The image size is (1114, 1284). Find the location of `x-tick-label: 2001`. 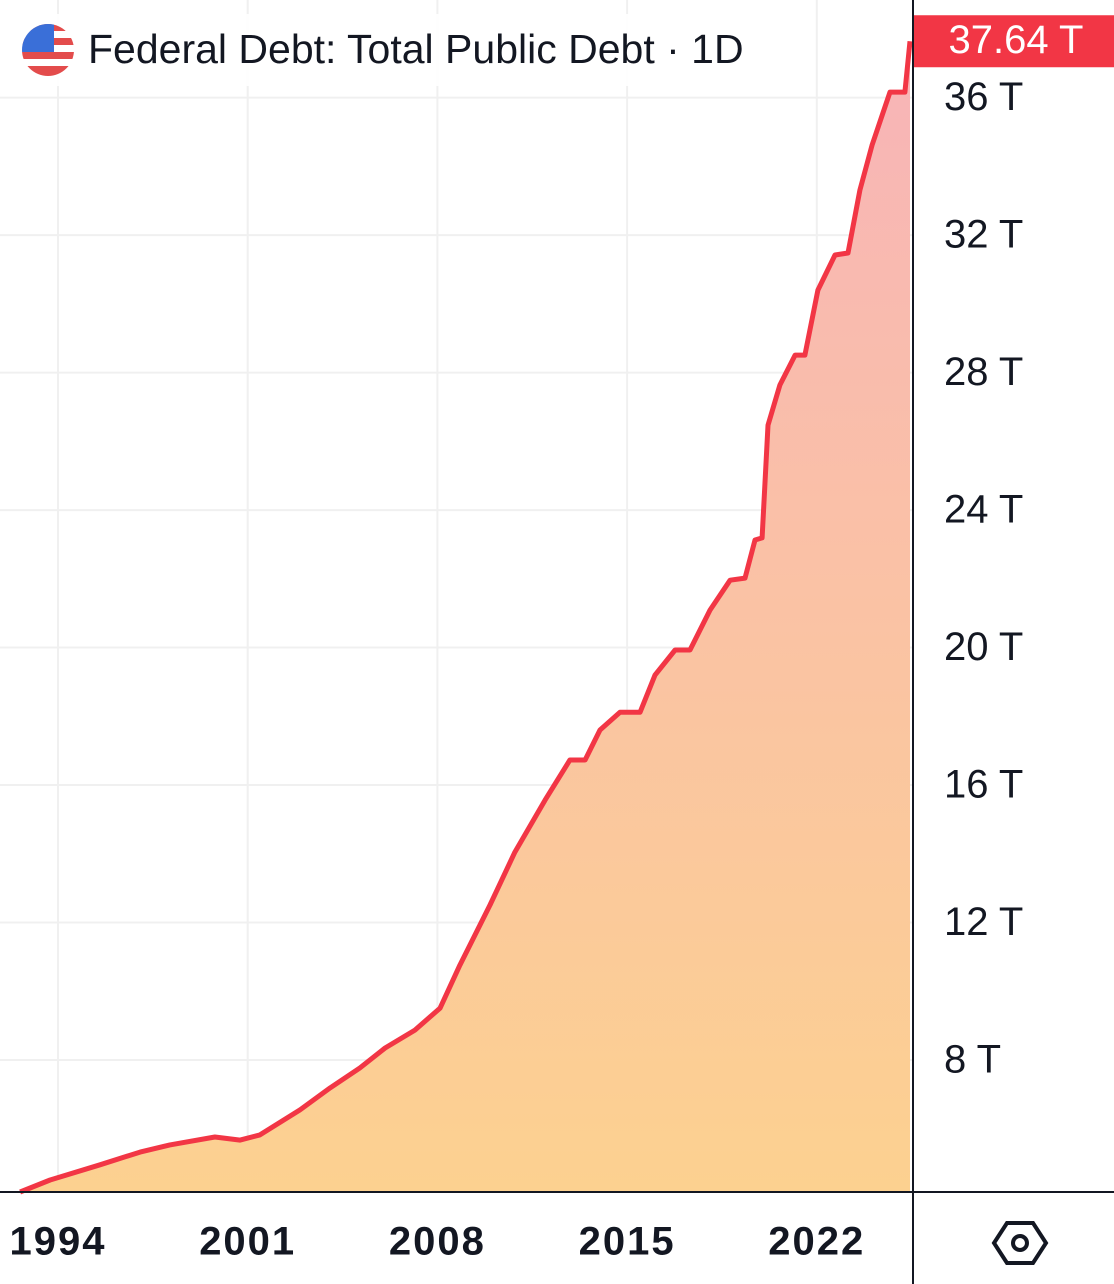

x-tick-label: 2001 is located at coordinates (247, 1242).